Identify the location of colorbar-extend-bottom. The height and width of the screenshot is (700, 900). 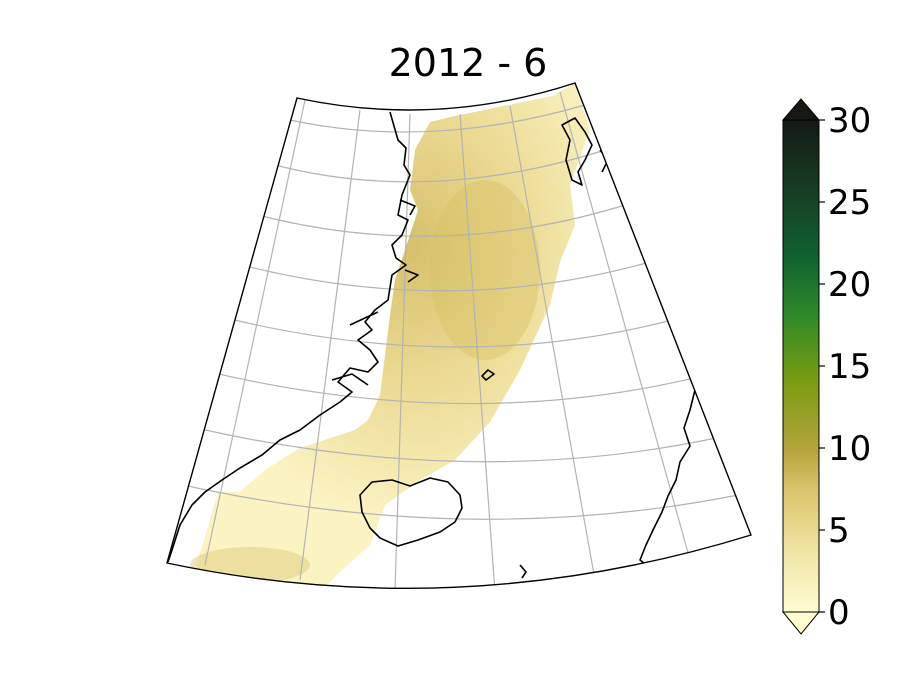
(801, 623).